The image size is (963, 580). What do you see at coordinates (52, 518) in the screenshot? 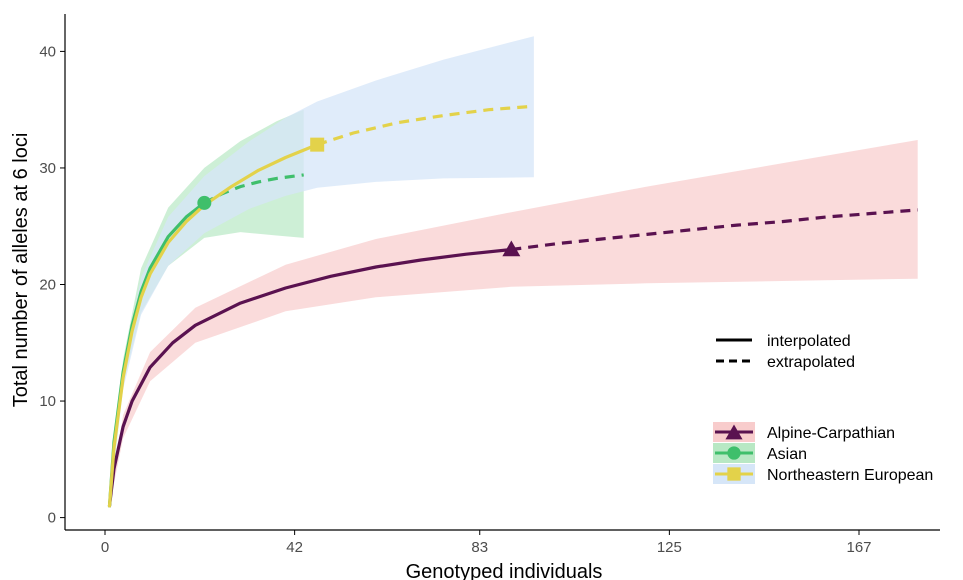
I see `y-tick-label: 0` at bounding box center [52, 518].